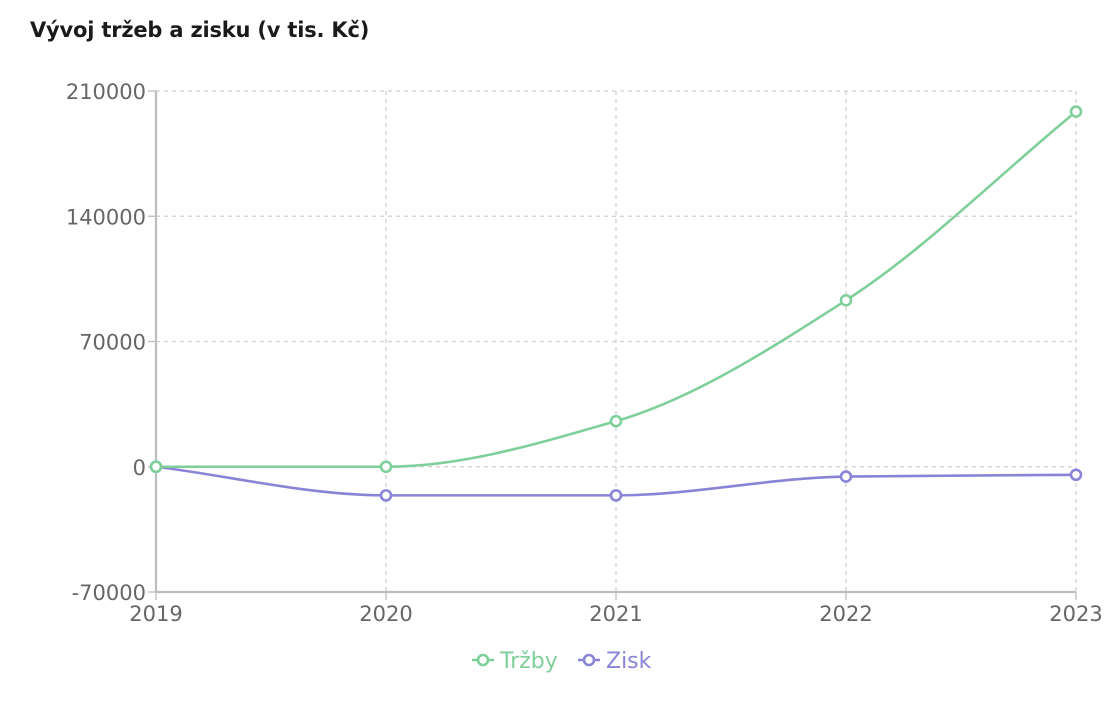 This screenshot has width=1120, height=723. I want to click on x-tick-label: 2019, so click(155, 614).